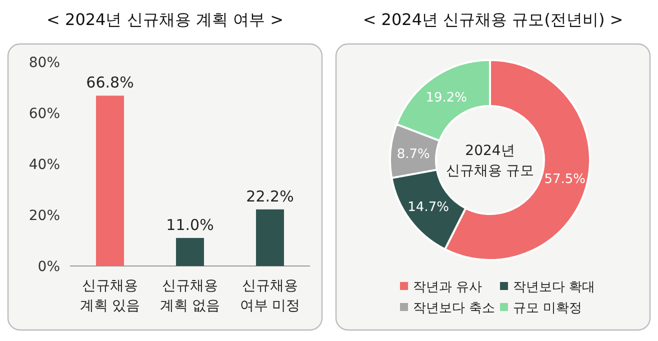  Describe the element at coordinates (447, 287) in the screenshot. I see `legend-label: 작년과 유사` at that location.